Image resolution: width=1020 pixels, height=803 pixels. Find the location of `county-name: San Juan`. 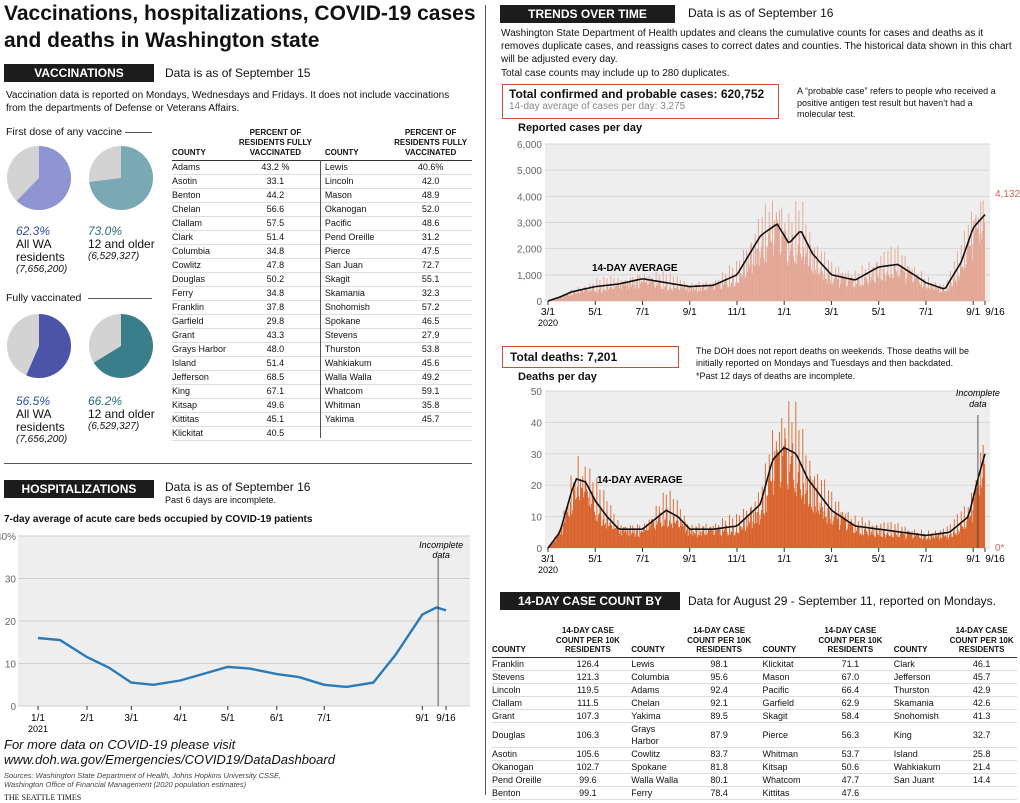

county-name: San Juan is located at coordinates (353, 265).